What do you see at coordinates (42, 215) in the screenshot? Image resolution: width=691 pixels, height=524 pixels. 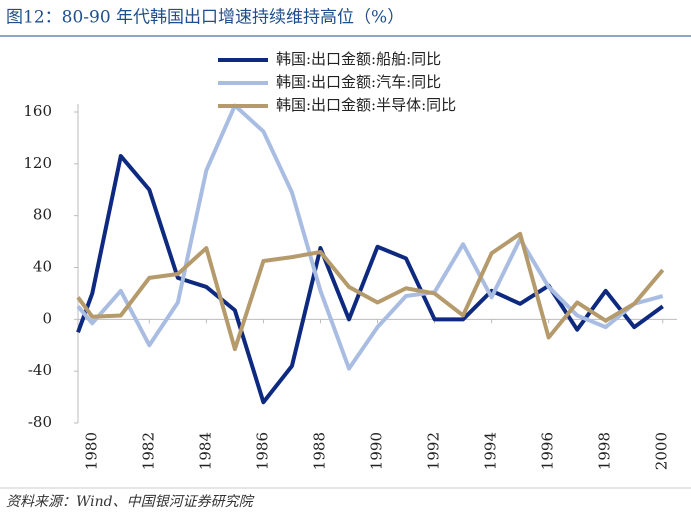 I see `y-tick-label: 80` at bounding box center [42, 215].